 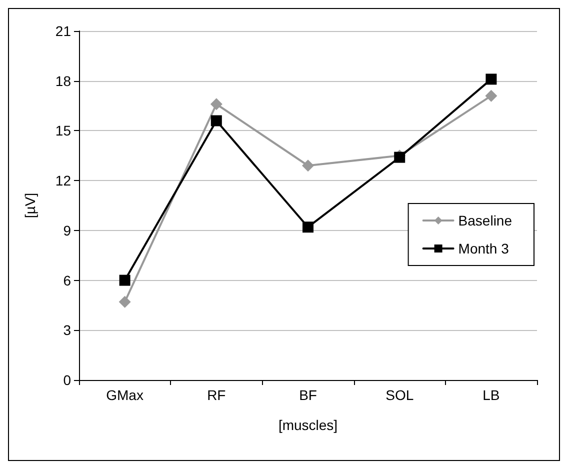 What do you see at coordinates (216, 395) in the screenshot?
I see `x-tick-label: RF` at bounding box center [216, 395].